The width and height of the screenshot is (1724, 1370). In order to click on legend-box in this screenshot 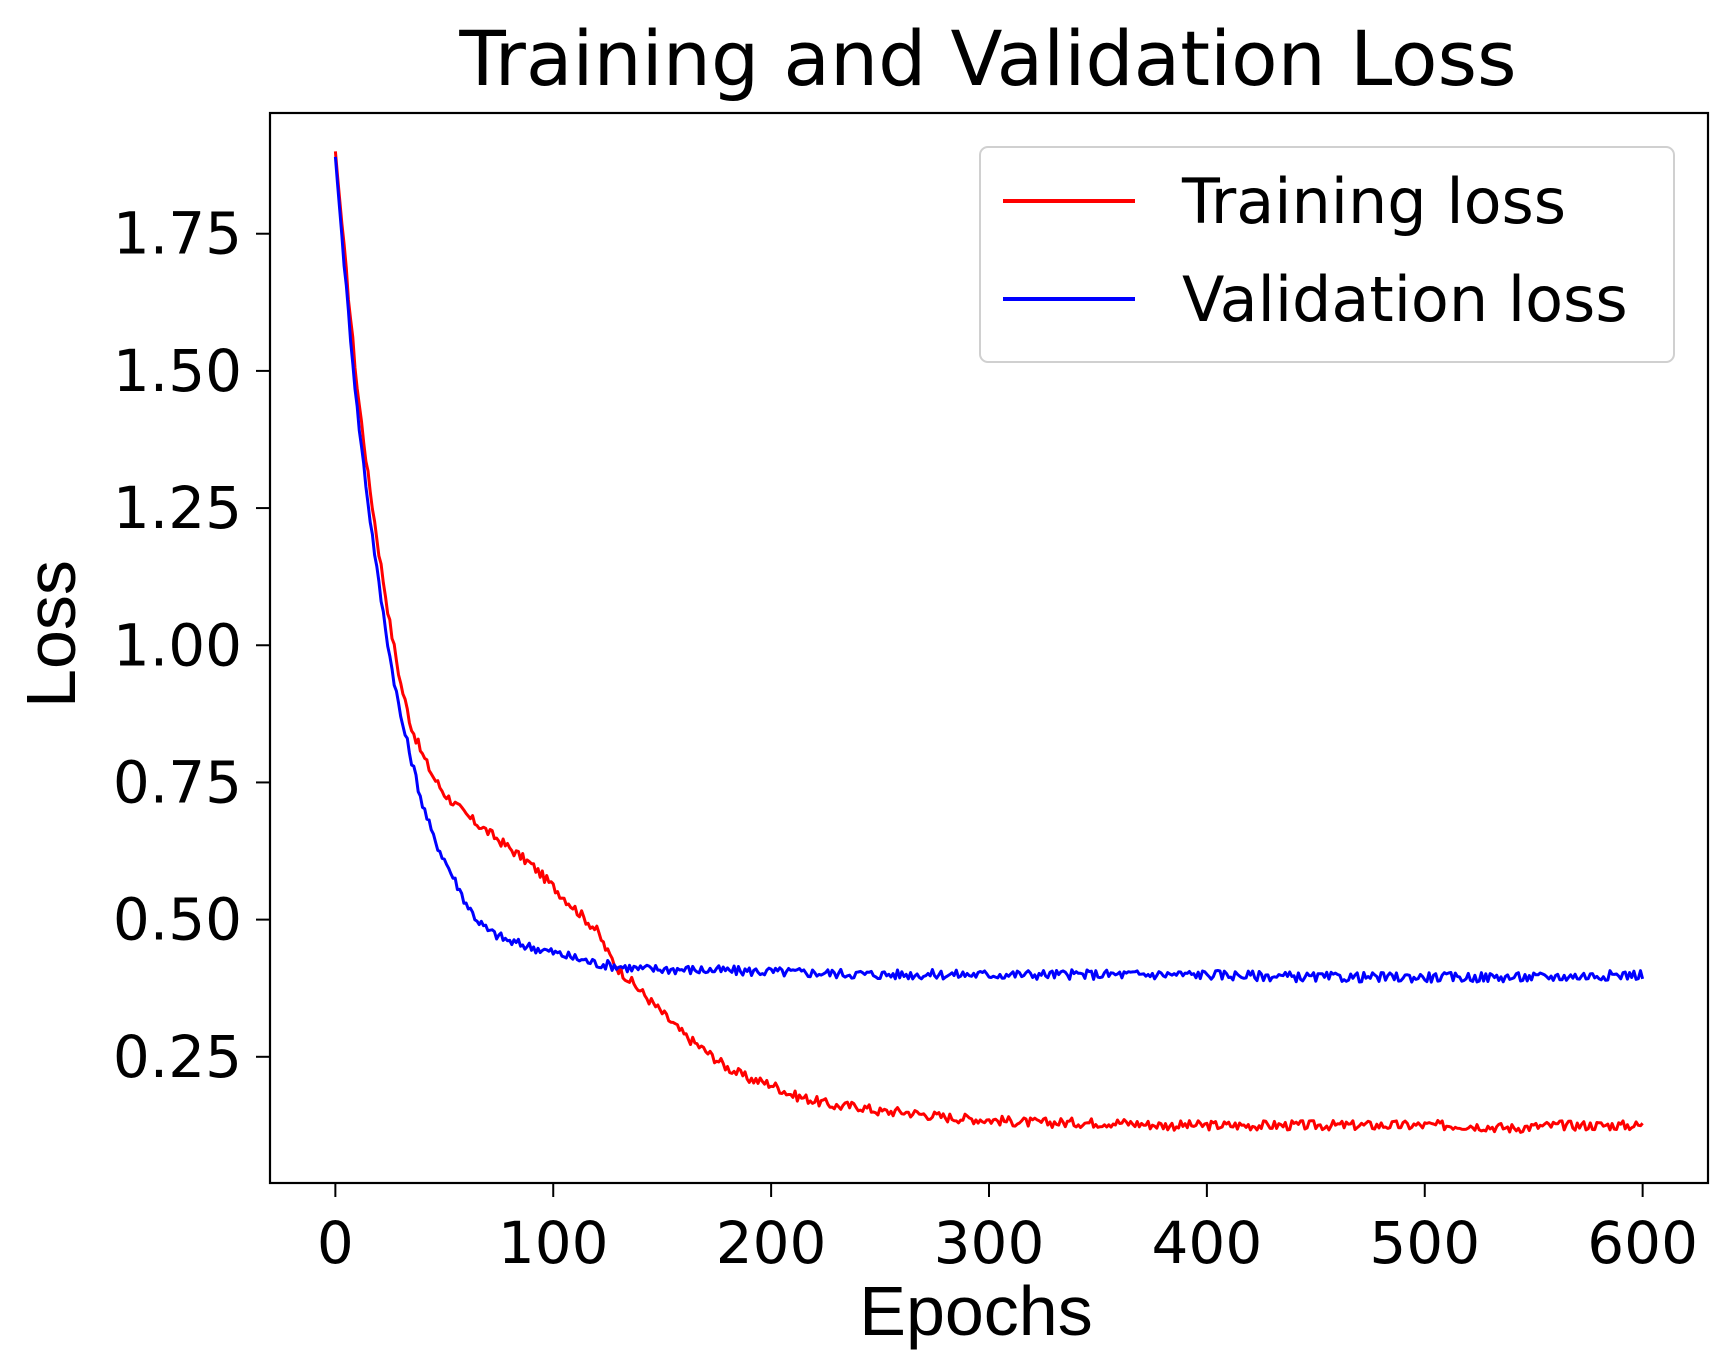, I will do `click(1327, 254)`.